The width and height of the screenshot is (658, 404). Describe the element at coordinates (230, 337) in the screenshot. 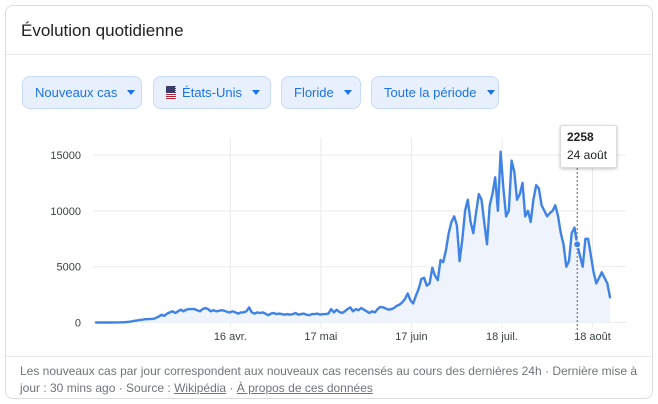

I see `x-tick-label: 16 avr.` at that location.